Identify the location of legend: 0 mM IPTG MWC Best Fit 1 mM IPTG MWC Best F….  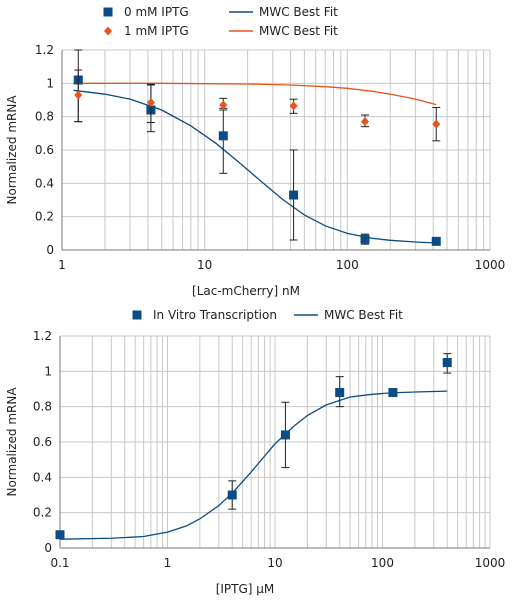
(220, 21).